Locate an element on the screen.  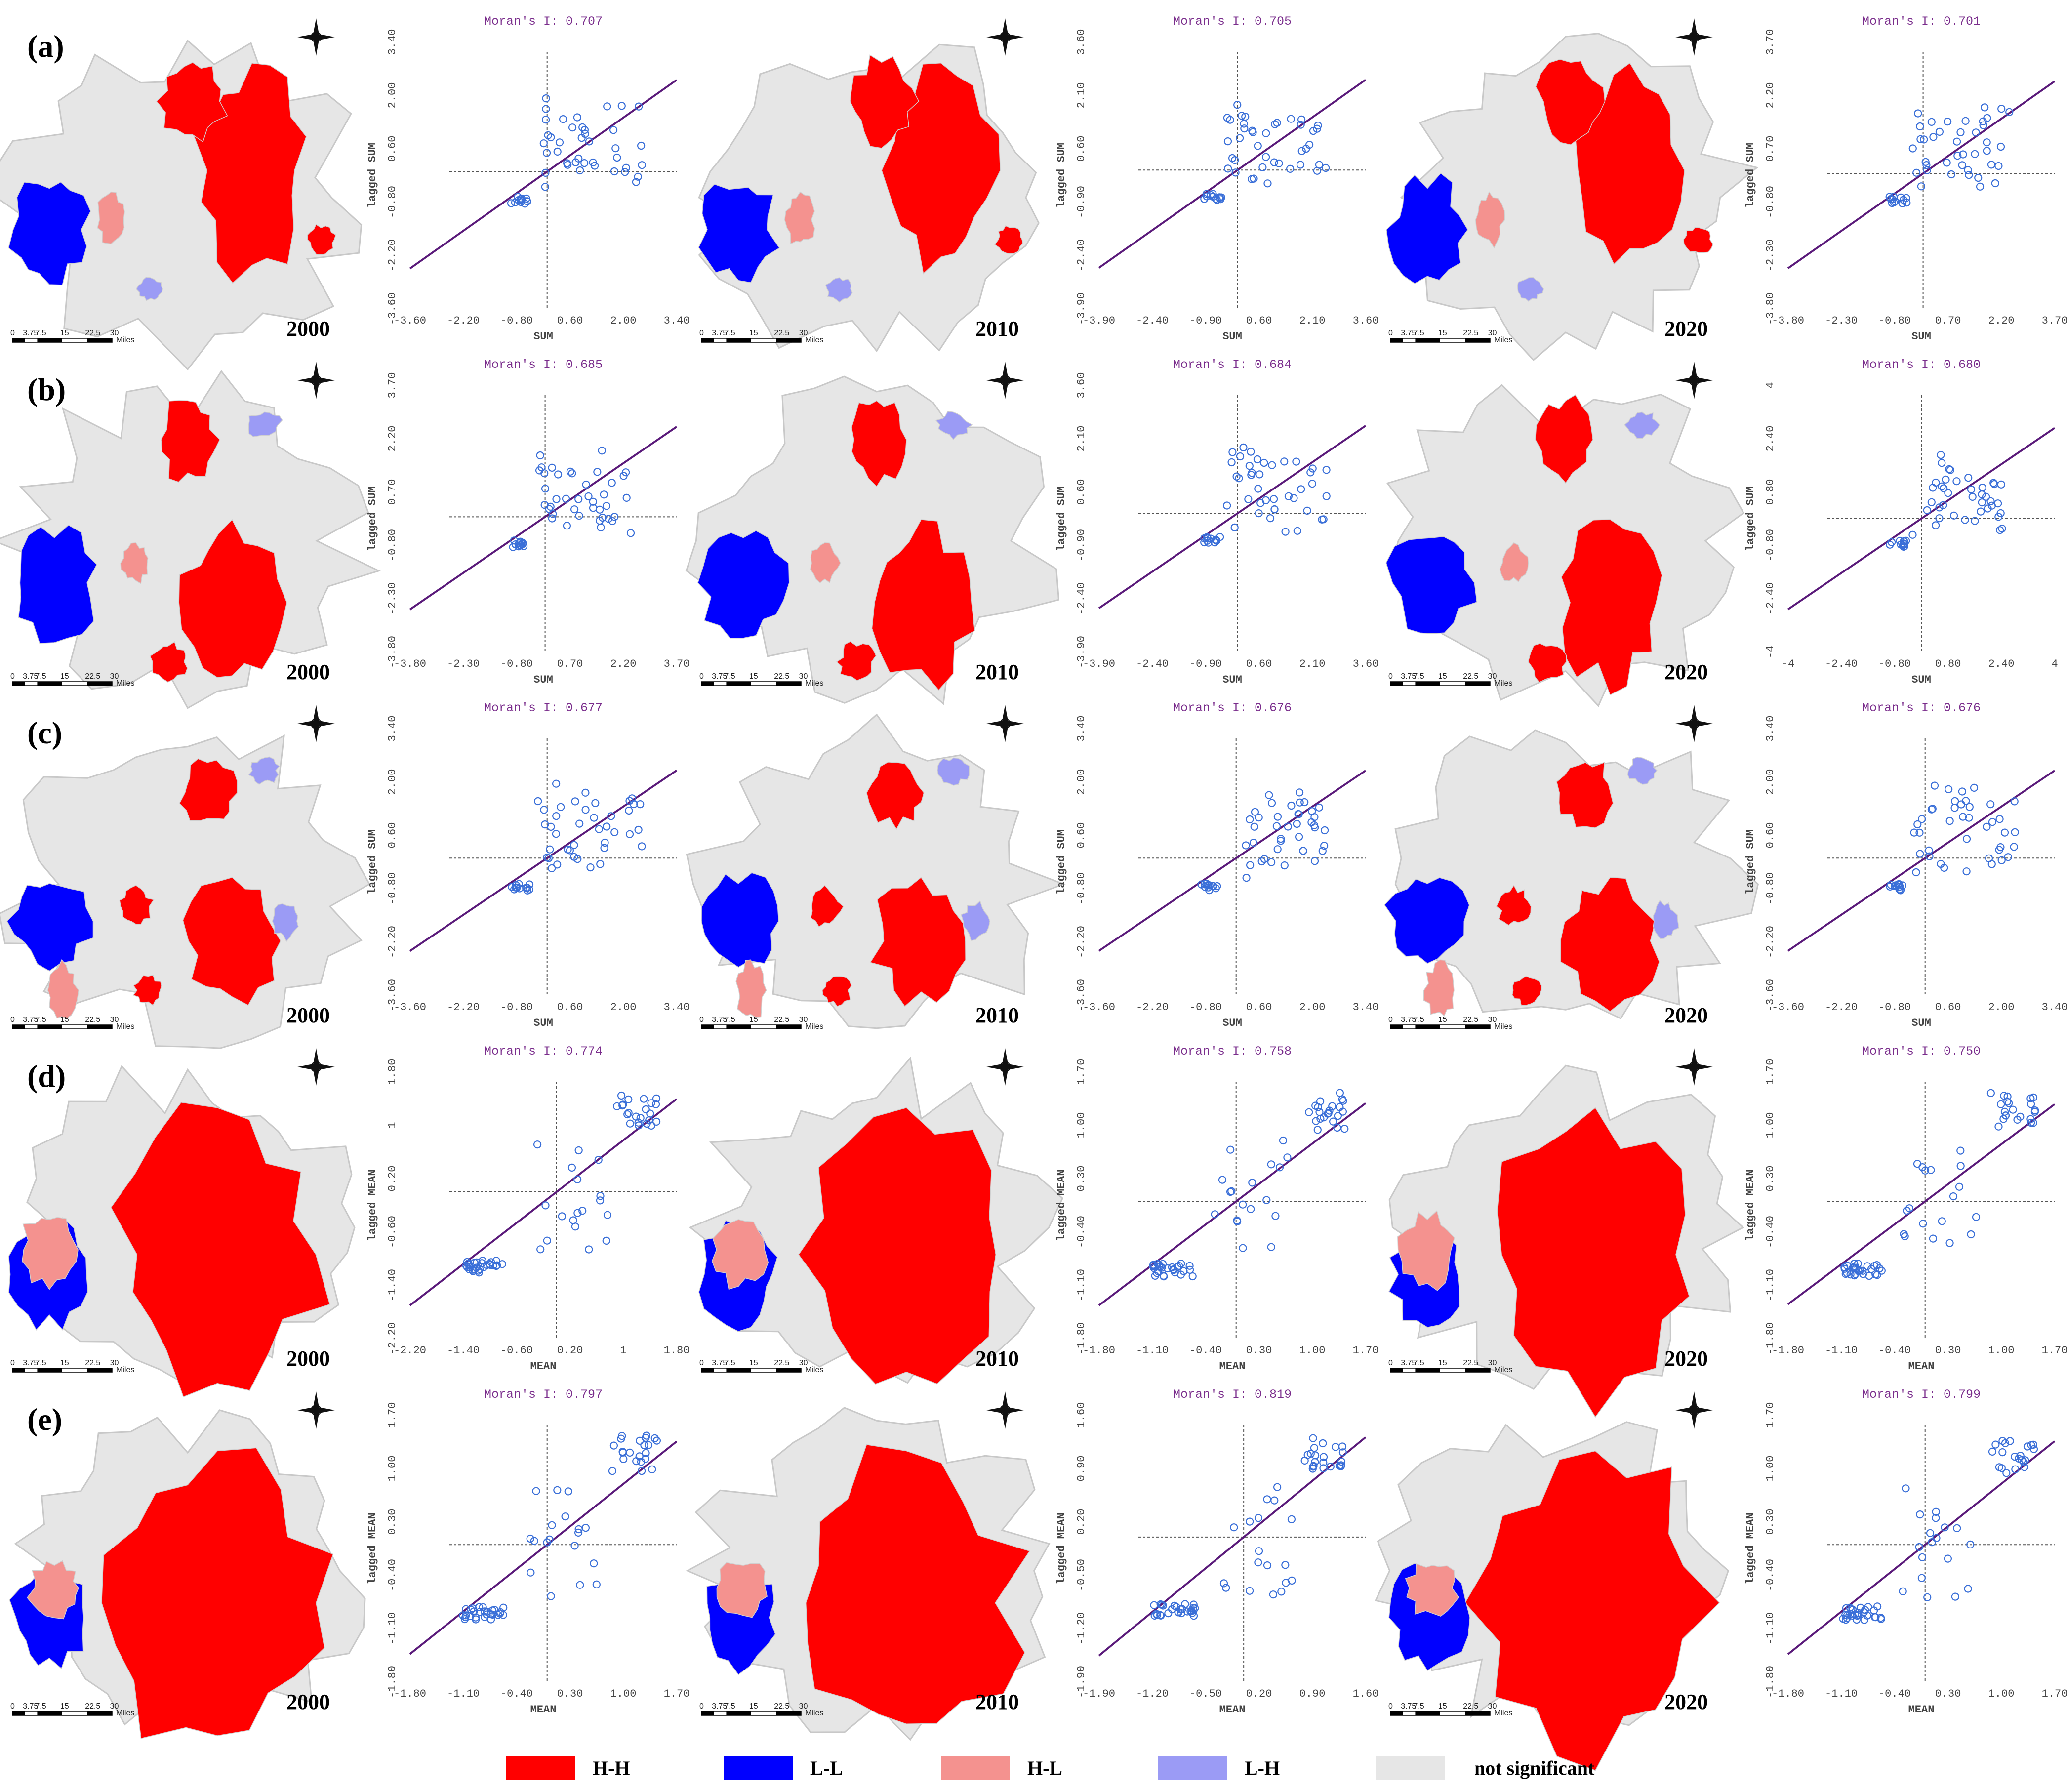
y-tick-label: 2.10 is located at coordinates (1081, 95).